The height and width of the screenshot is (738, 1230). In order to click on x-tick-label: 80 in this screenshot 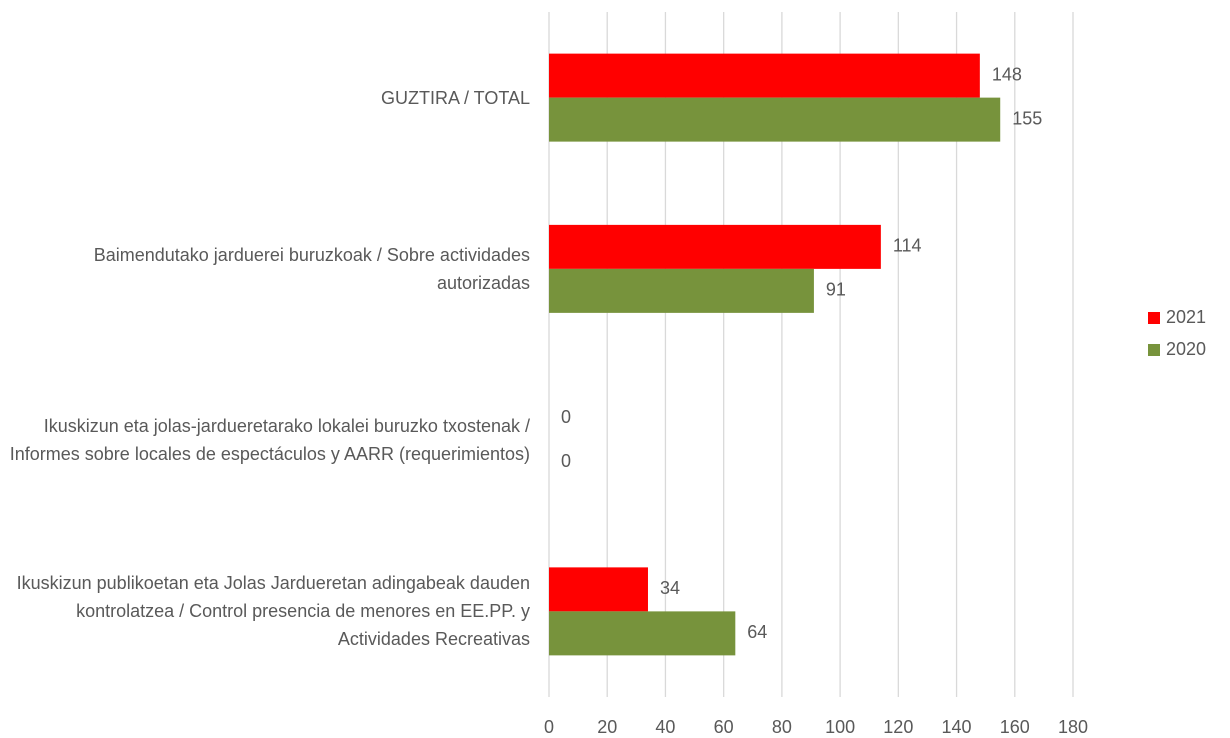, I will do `click(782, 727)`.